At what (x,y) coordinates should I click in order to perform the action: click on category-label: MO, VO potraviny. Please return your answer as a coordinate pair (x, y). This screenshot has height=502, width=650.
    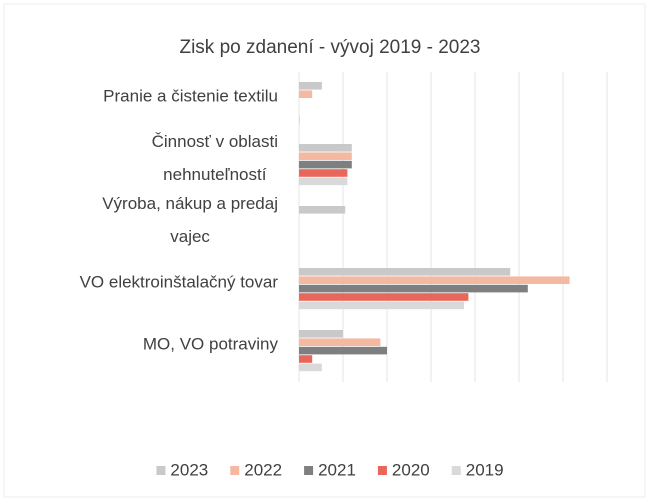
    Looking at the image, I should click on (211, 343).